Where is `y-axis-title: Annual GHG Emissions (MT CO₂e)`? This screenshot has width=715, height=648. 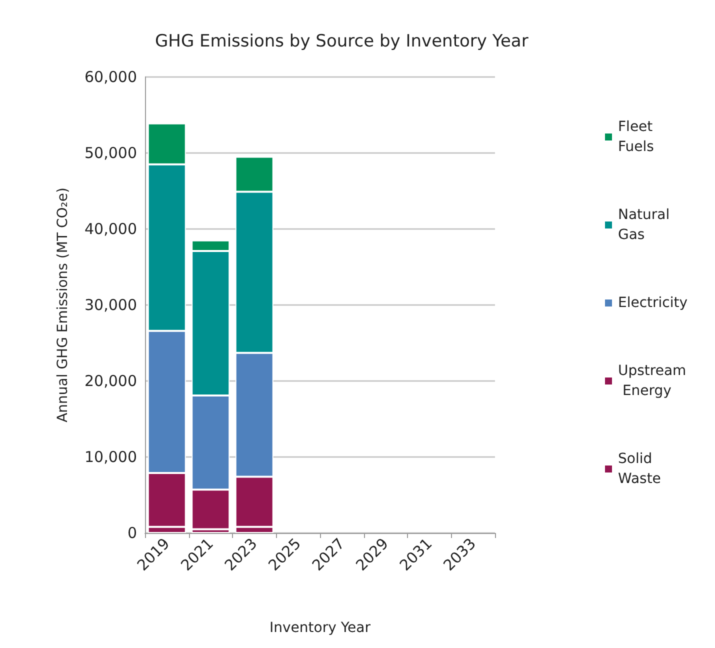 y-axis-title: Annual GHG Emissions (MT CO₂e) is located at coordinates (63, 305).